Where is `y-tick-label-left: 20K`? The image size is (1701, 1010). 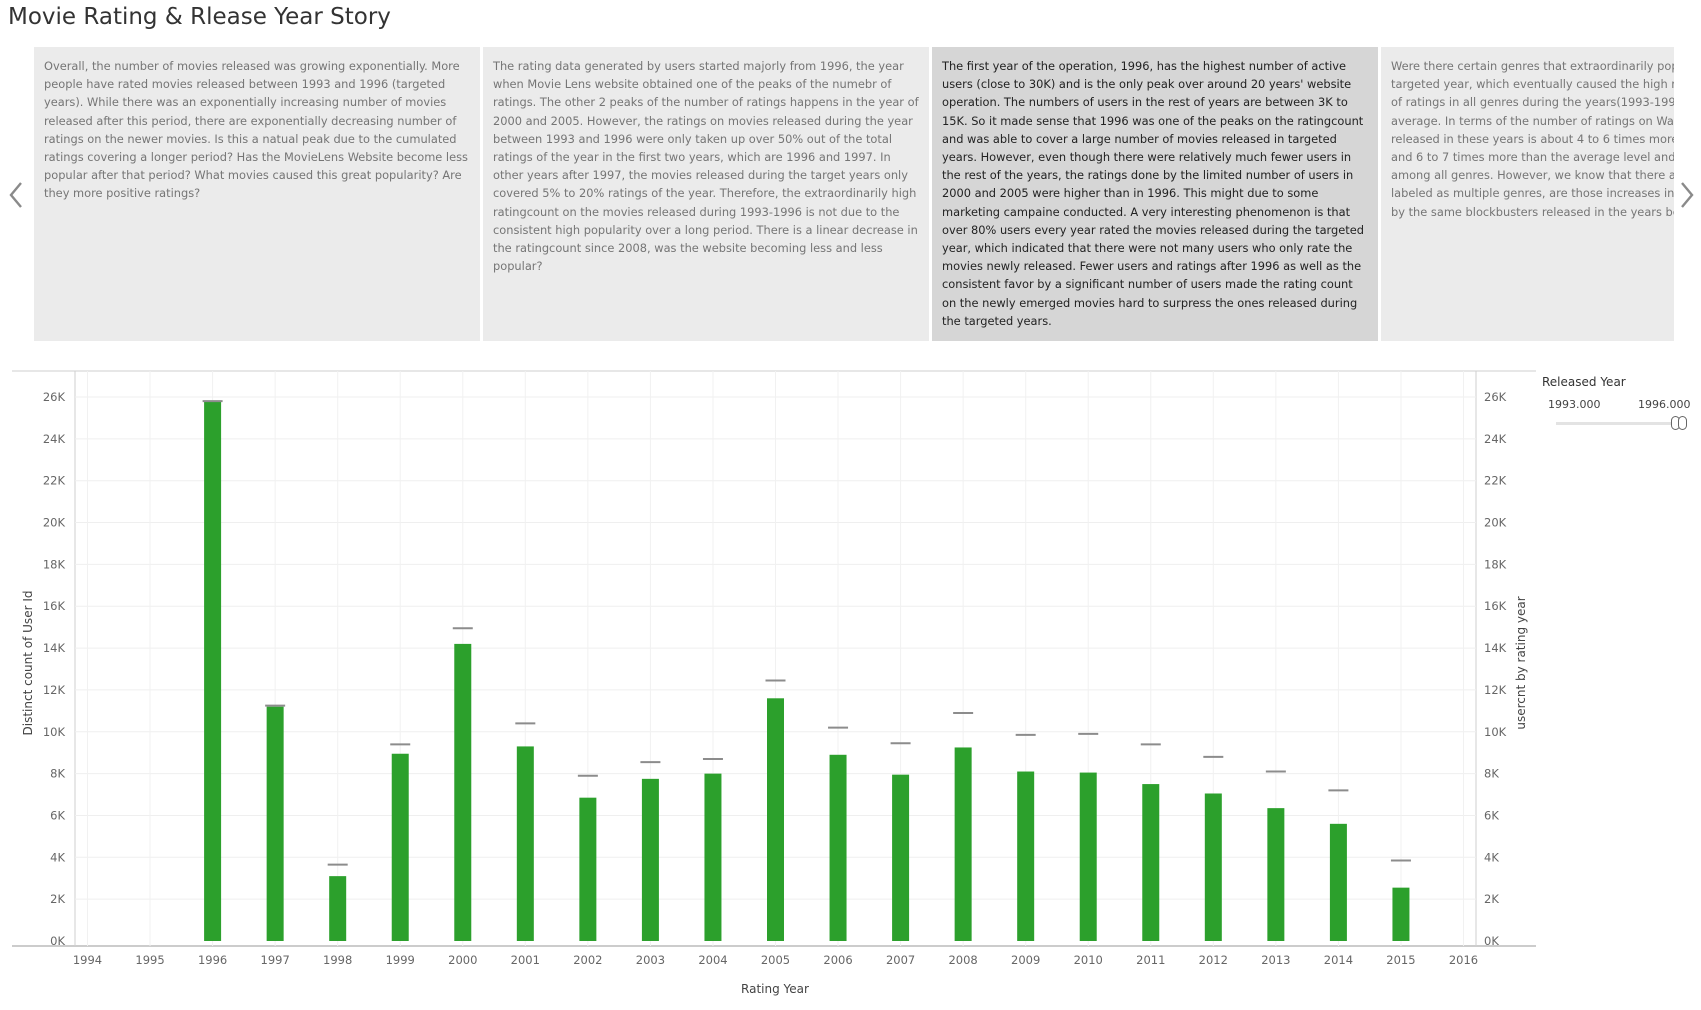 y-tick-label-left: 20K is located at coordinates (54, 523).